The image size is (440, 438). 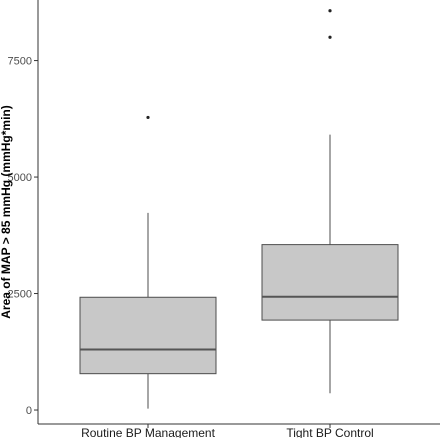 What do you see at coordinates (227, 431) in the screenshot?
I see `x-axis-labels: Routine BP Management Tight BP Control` at bounding box center [227, 431].